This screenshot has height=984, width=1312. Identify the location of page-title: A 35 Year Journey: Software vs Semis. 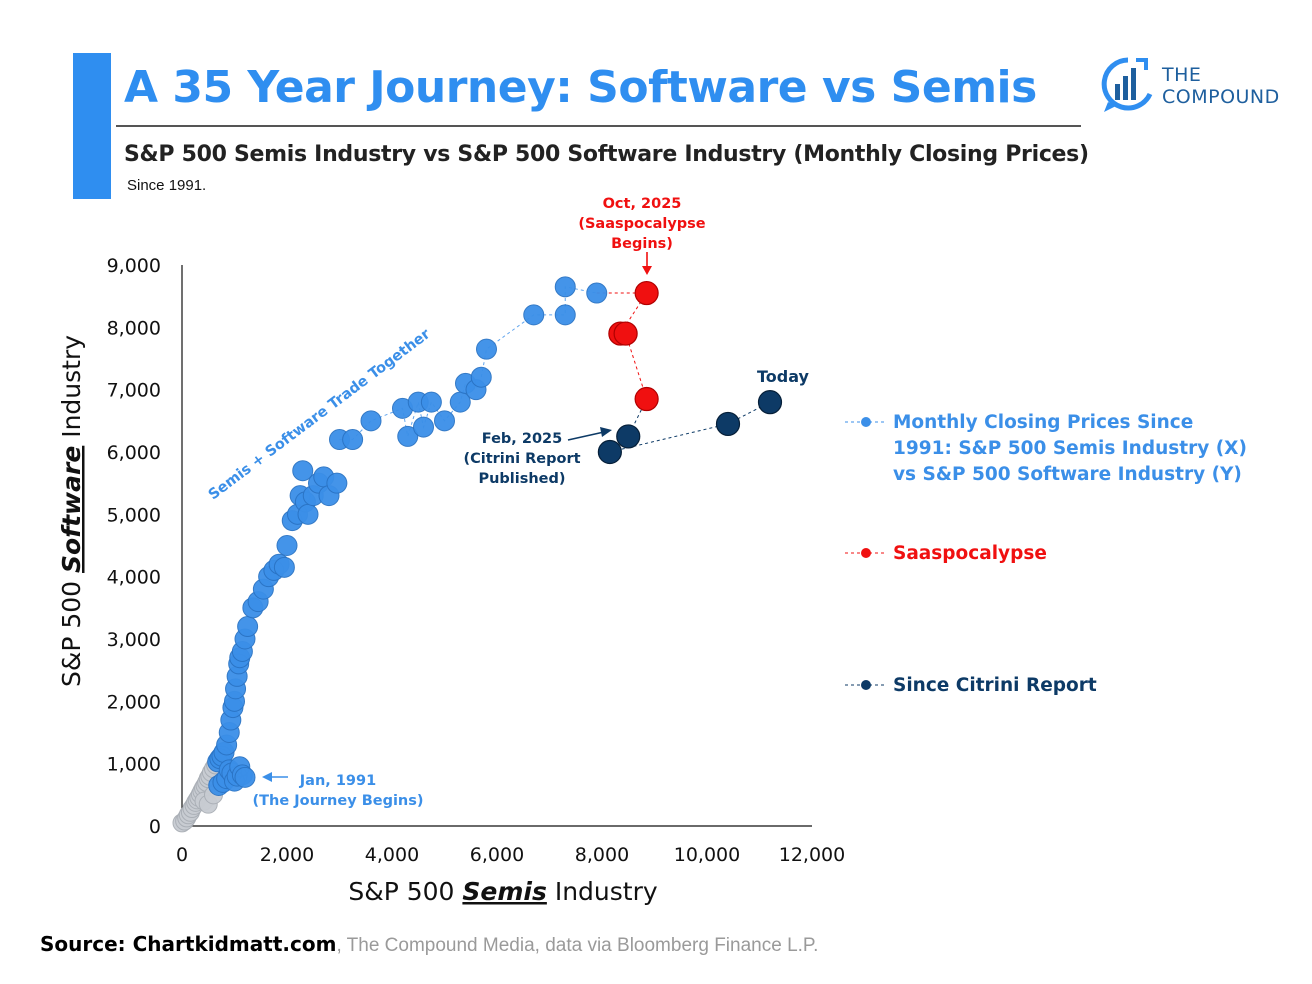
(580, 87).